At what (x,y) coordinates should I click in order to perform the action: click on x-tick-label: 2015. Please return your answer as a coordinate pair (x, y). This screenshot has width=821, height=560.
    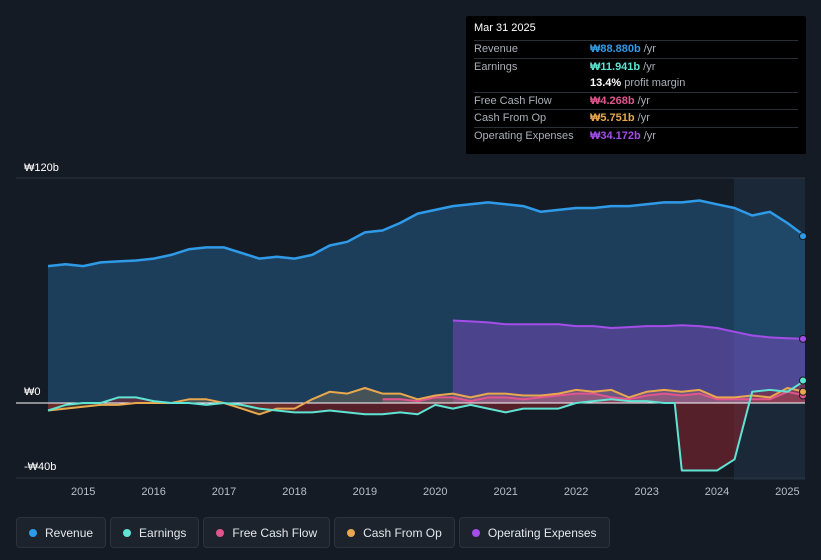
    Looking at the image, I should click on (83, 492).